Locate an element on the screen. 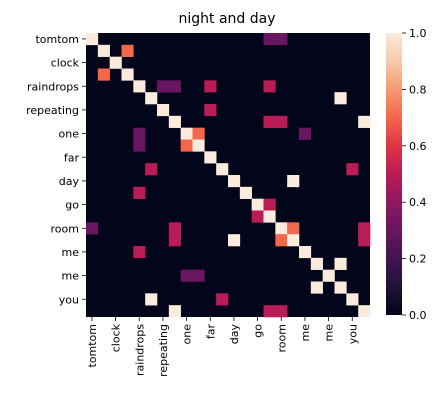 The width and height of the screenshot is (443, 402). x-tick-label: you is located at coordinates (352, 334).